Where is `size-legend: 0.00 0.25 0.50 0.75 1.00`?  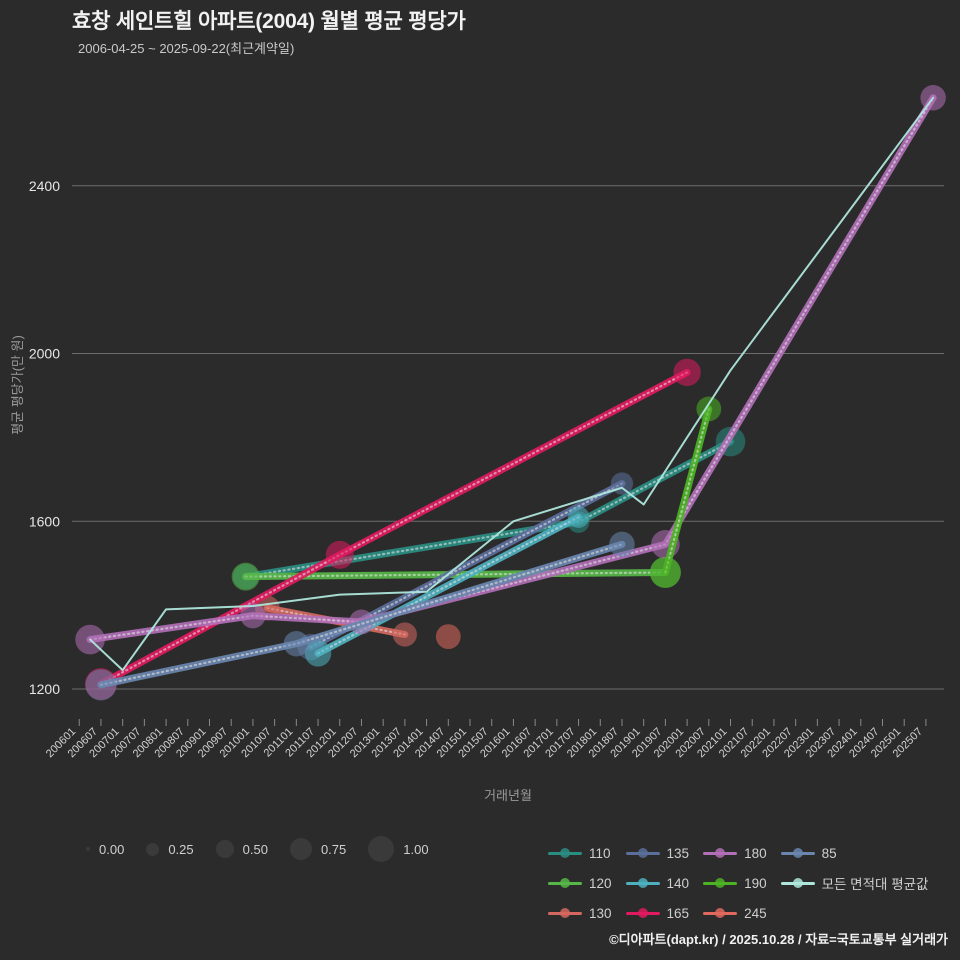
size-legend: 0.00 0.25 0.50 0.75 1.00 is located at coordinates (268, 849).